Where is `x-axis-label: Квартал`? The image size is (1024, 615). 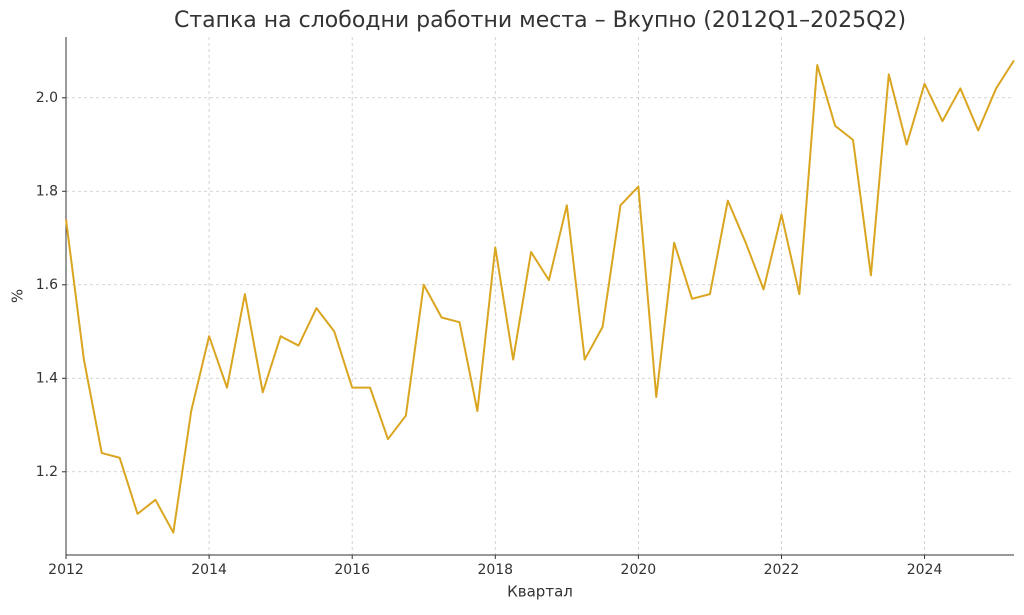
x-axis-label: Квартал is located at coordinates (540, 592).